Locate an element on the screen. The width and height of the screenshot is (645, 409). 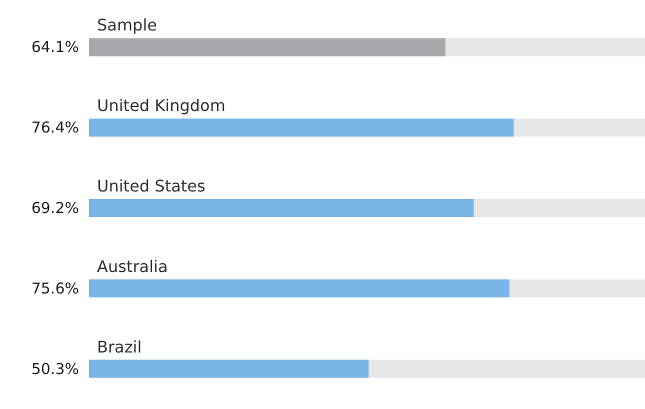
y-tick-label: Sample is located at coordinates (127, 25).